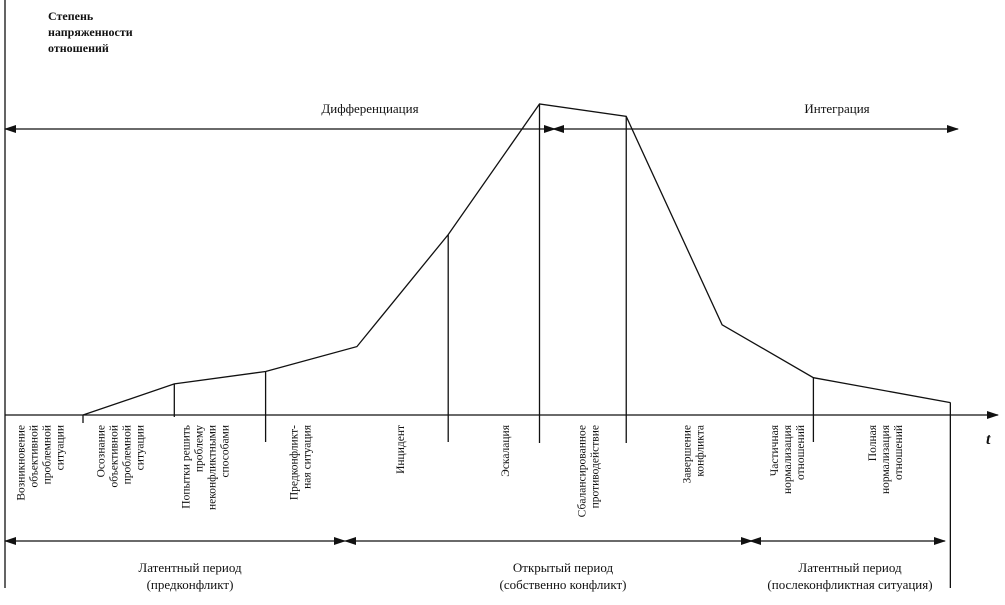  What do you see at coordinates (775, 450) in the screenshot?
I see `stage-label-line: Частичная` at bounding box center [775, 450].